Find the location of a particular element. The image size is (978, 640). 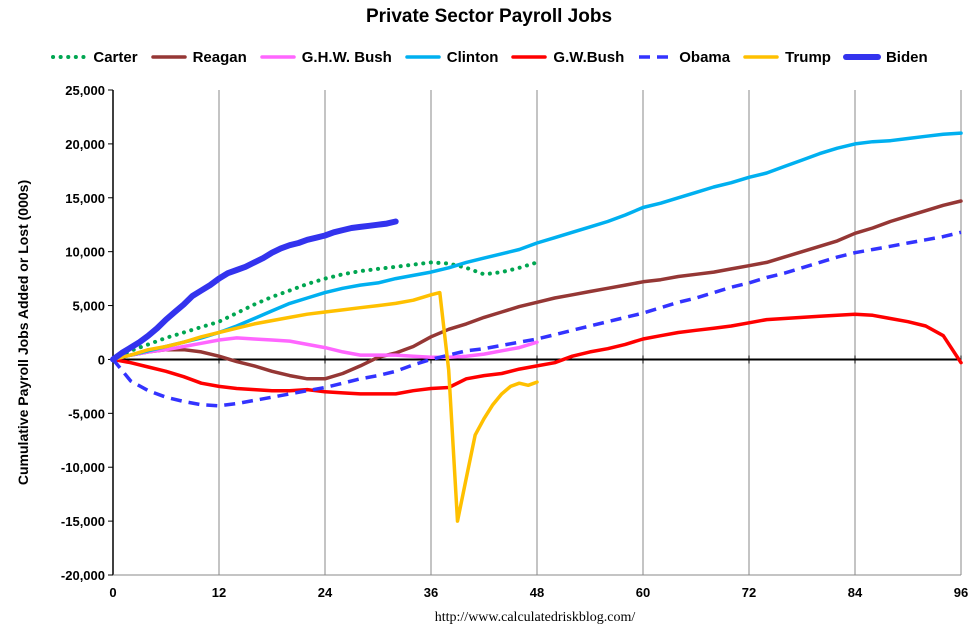

legend-item-clinton: Clinton is located at coordinates (451, 57).